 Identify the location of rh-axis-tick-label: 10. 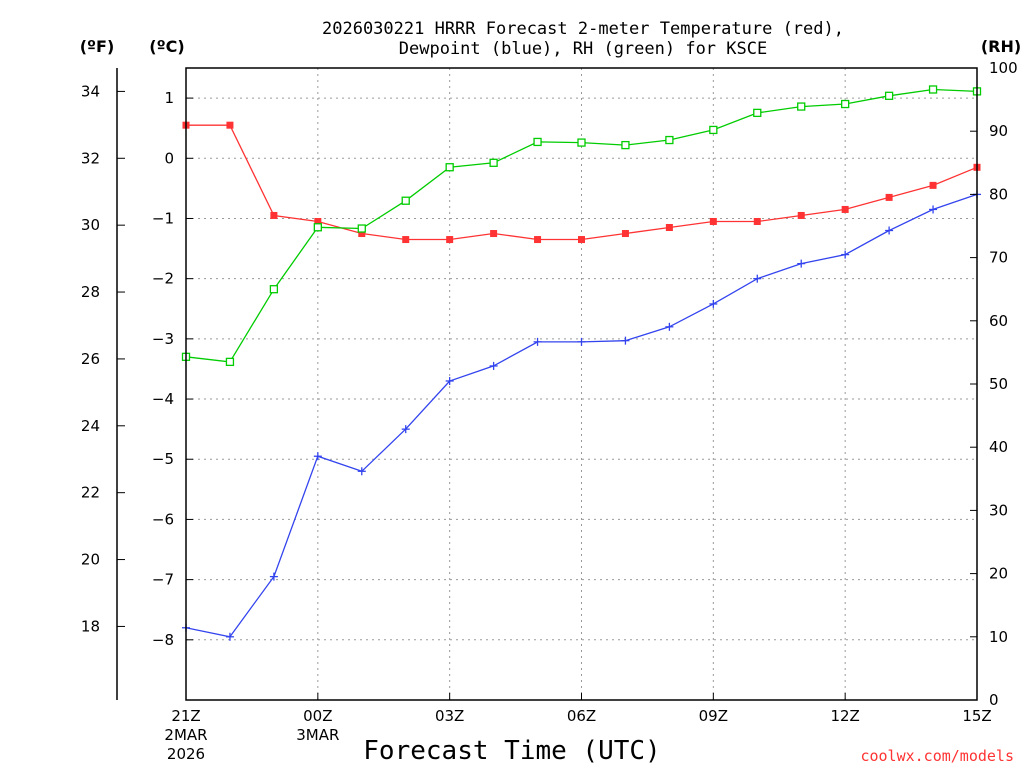
(998, 637).